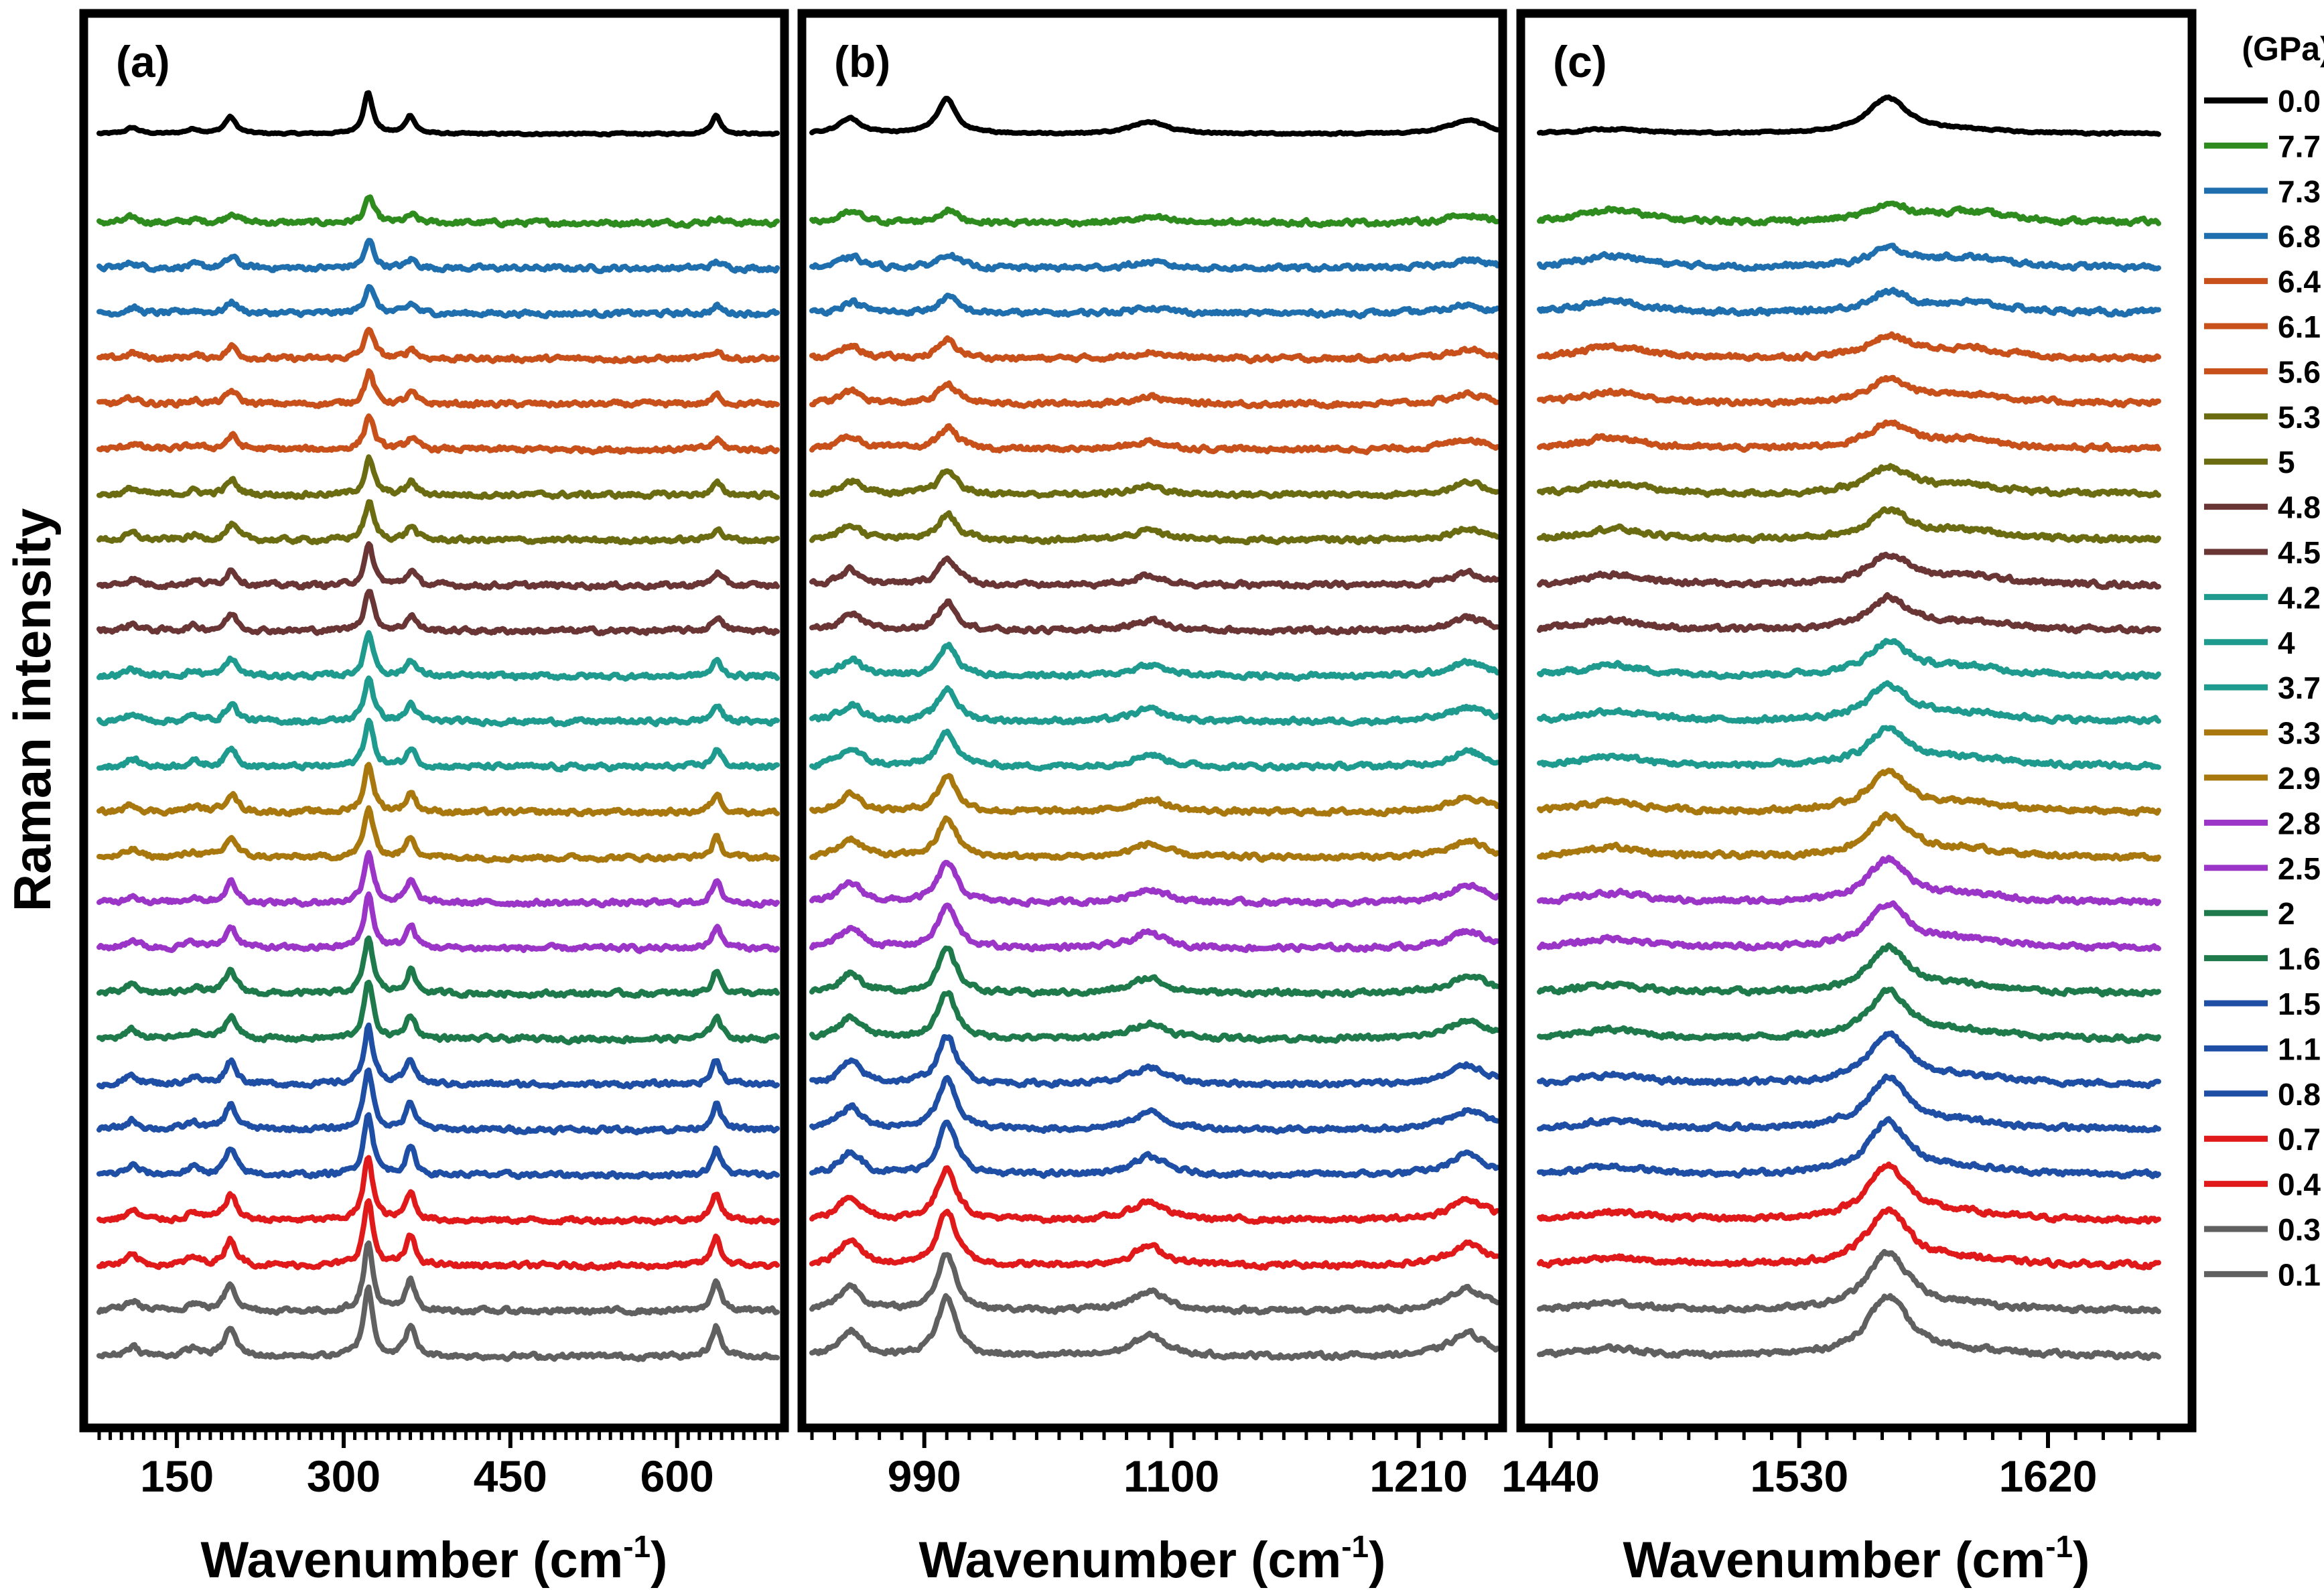 The width and height of the screenshot is (2324, 1590). I want to click on legend-label-4-5: 4.5, so click(2299, 552).